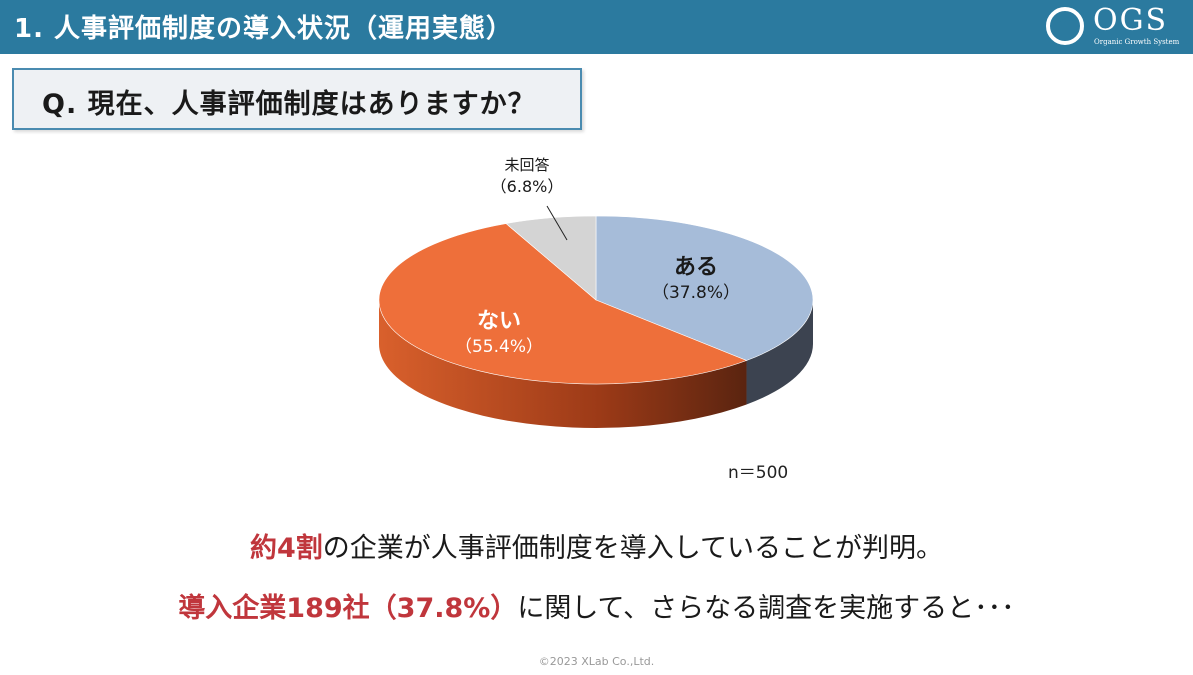  I want to click on summary-line-1: 約4割の企業が人事評価制度を導入していることが判明。, so click(596, 545).